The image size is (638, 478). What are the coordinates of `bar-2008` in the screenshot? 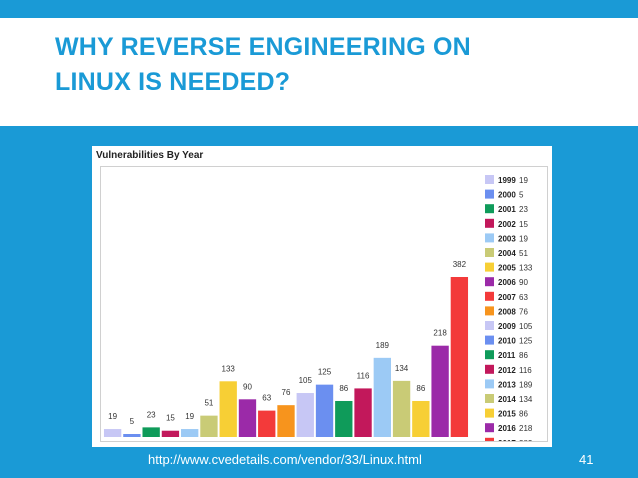 It's located at (286, 421).